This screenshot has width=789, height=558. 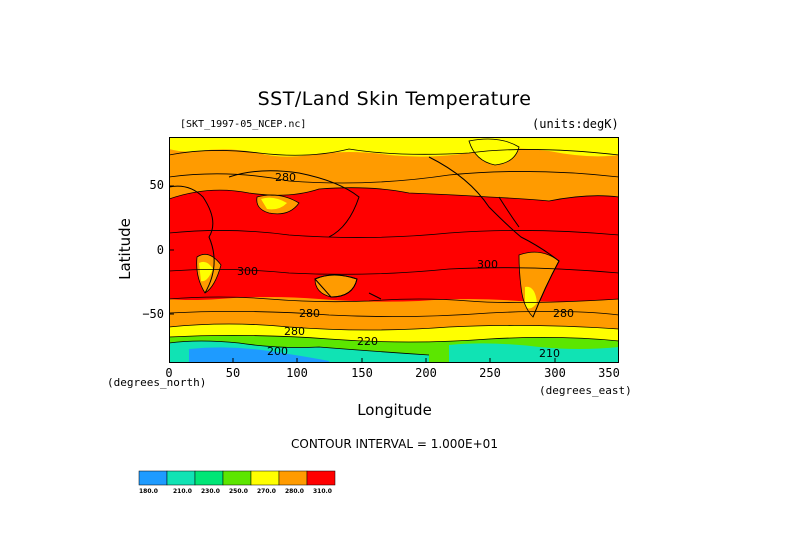 I want to click on y-tick-label: 50, so click(x=156, y=185).